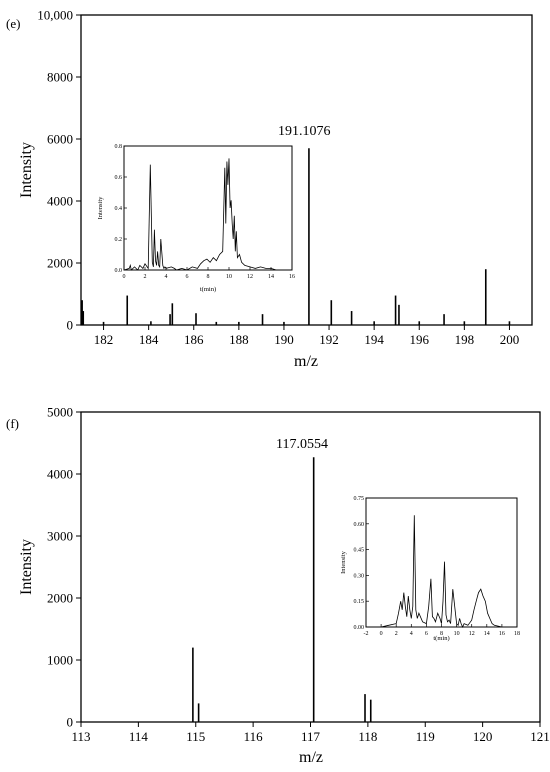 Image resolution: width=550 pixels, height=772 pixels. What do you see at coordinates (119, 271) in the screenshot?
I see `inset-y-tick-label: 0.0` at bounding box center [119, 271].